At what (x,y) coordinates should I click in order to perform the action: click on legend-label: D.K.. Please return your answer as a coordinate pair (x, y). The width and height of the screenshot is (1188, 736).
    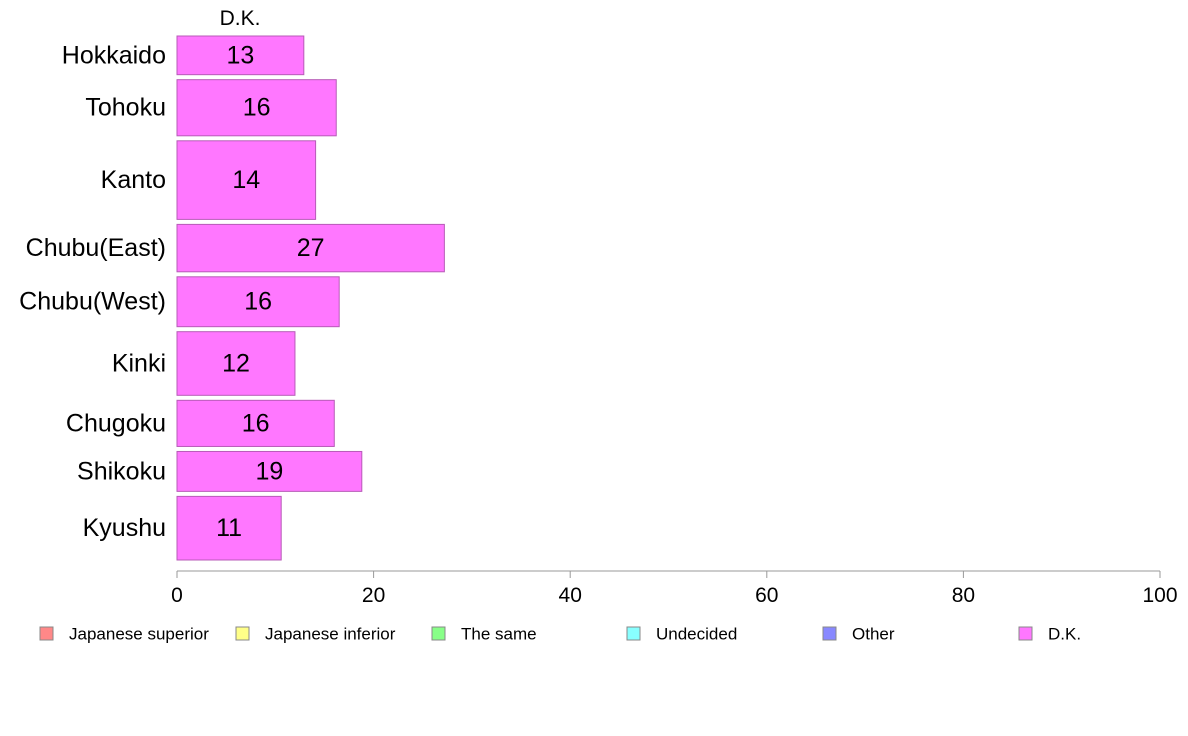
    Looking at the image, I should click on (1064, 634).